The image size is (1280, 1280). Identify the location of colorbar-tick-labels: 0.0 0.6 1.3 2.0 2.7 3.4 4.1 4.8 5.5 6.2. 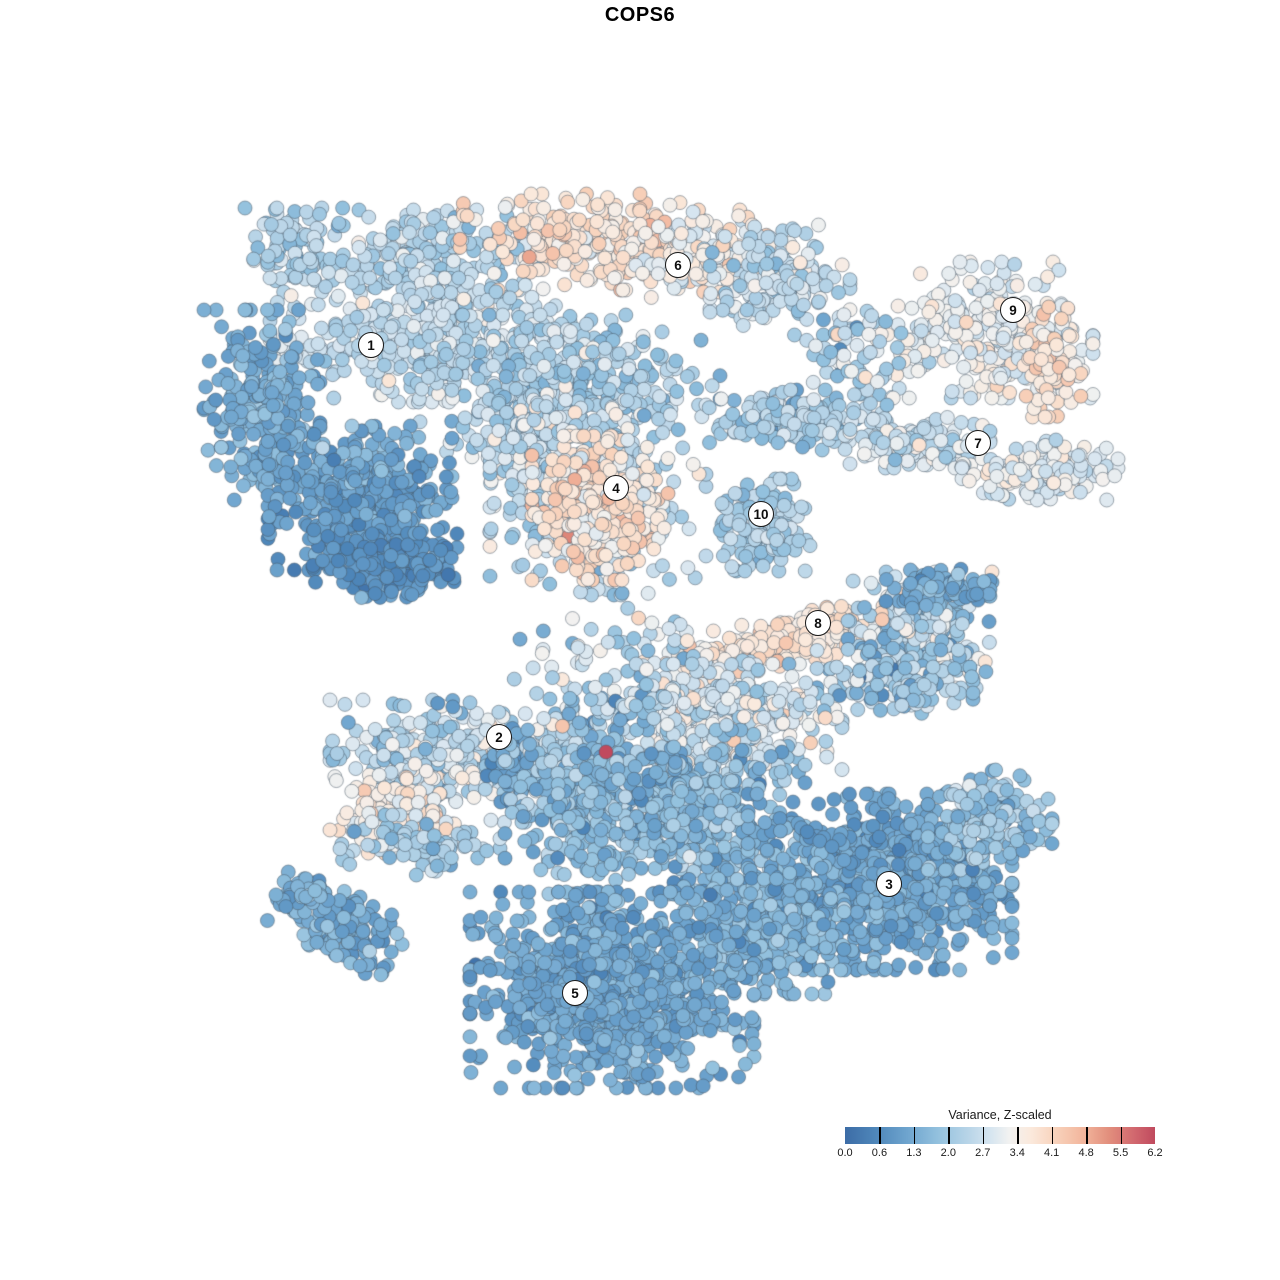
(999, 1154).